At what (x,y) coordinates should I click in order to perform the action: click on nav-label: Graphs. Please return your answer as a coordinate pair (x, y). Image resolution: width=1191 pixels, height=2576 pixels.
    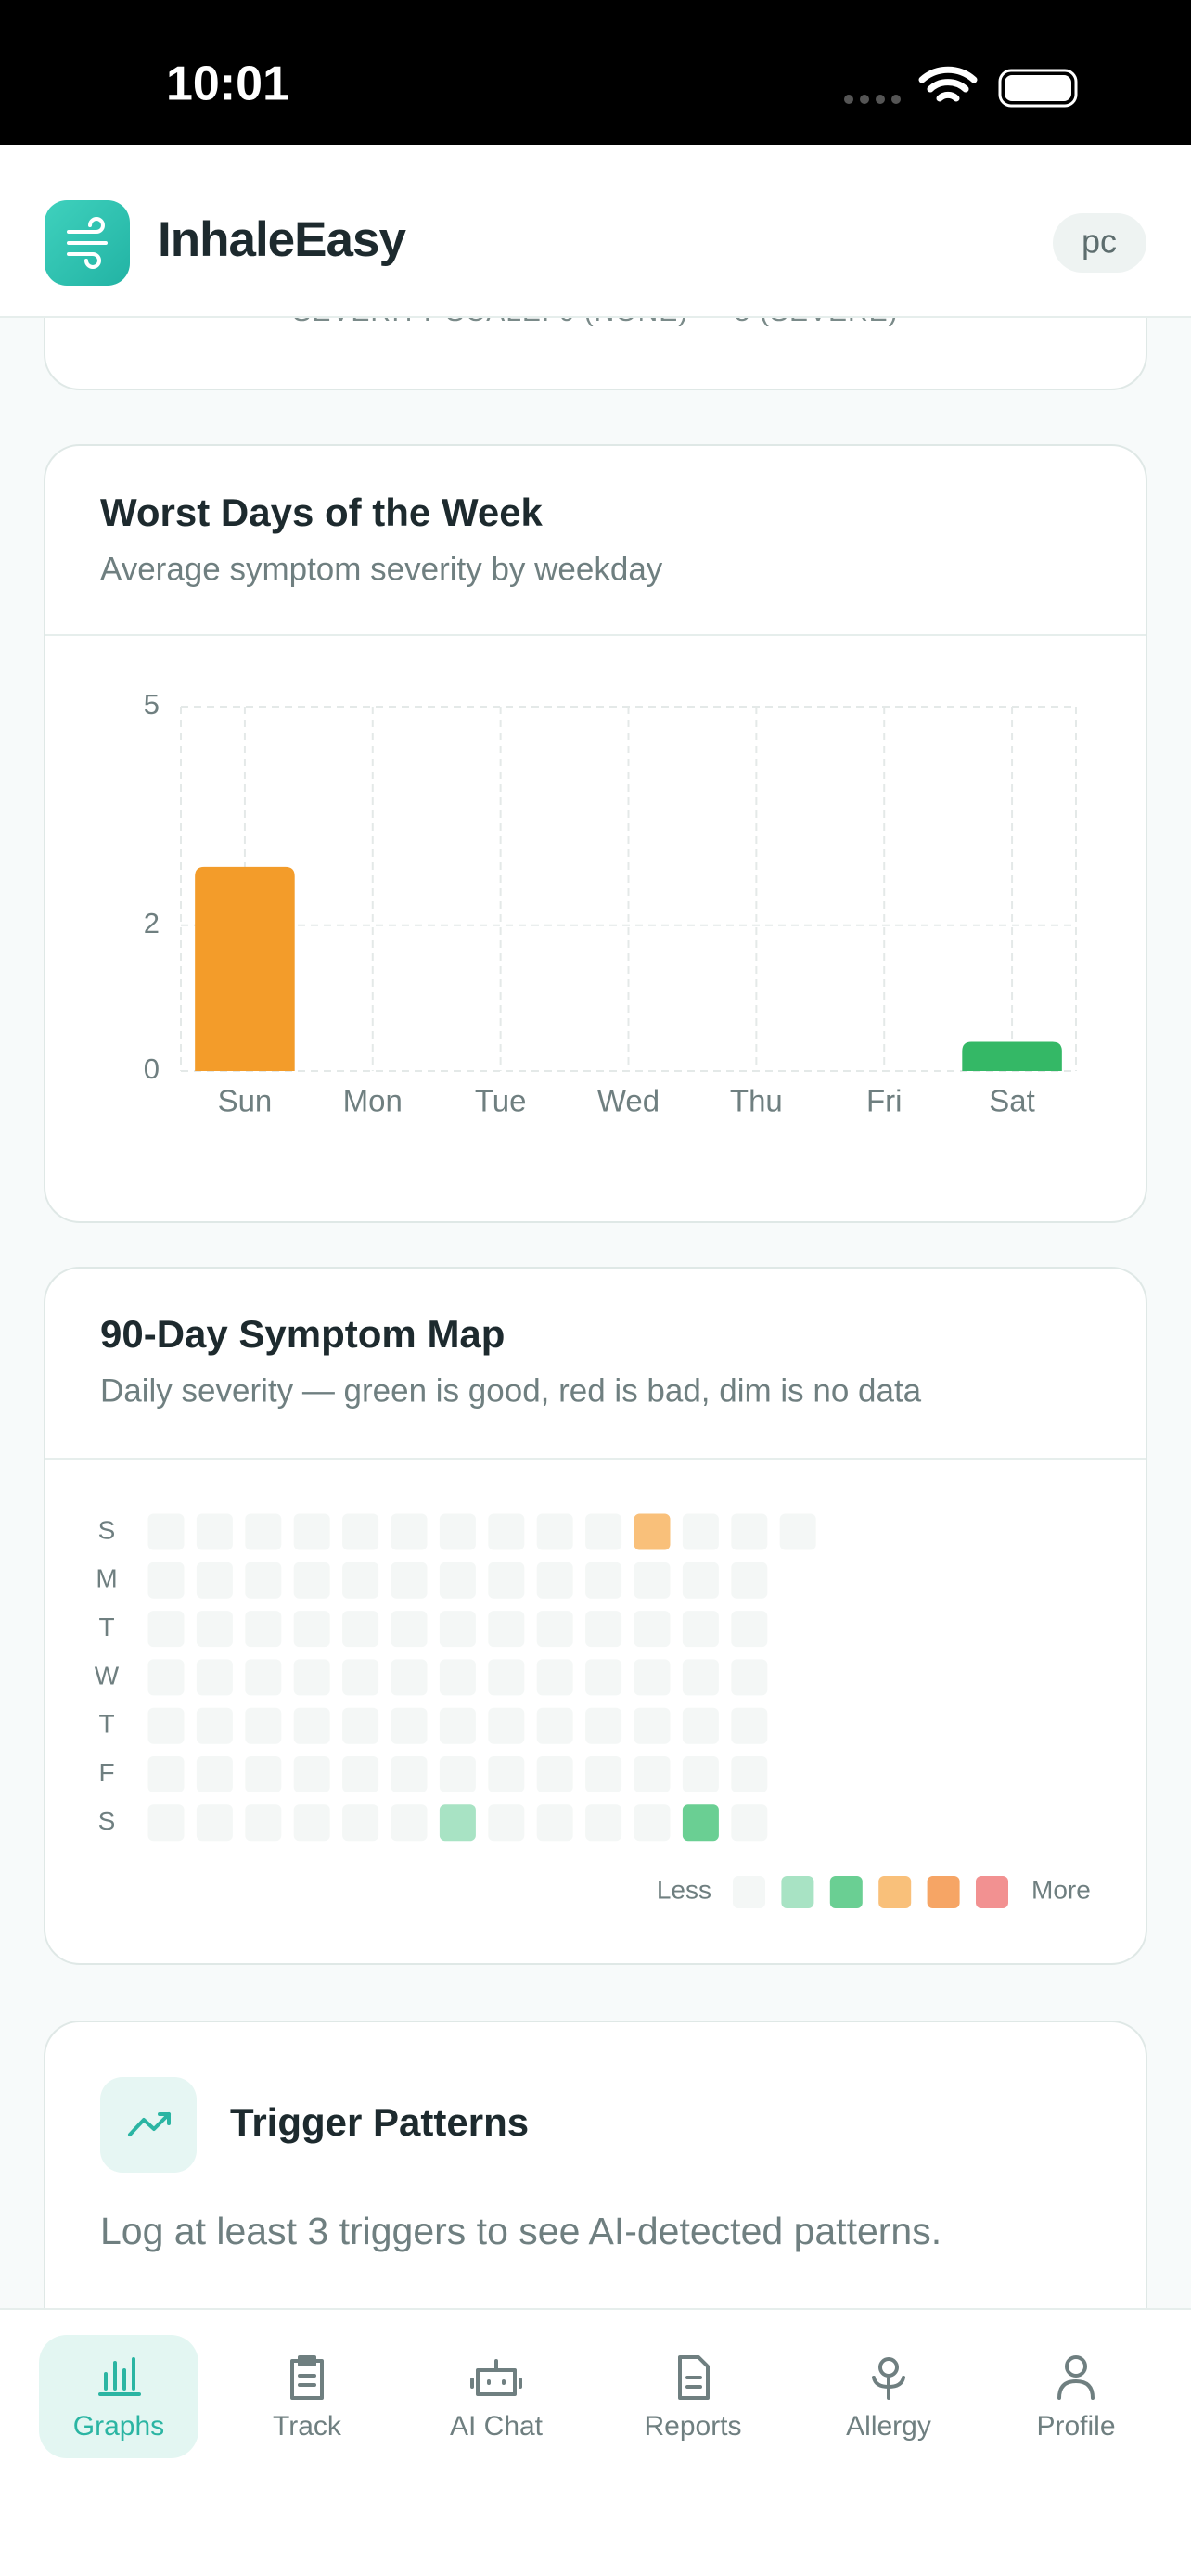
    Looking at the image, I should click on (118, 2426).